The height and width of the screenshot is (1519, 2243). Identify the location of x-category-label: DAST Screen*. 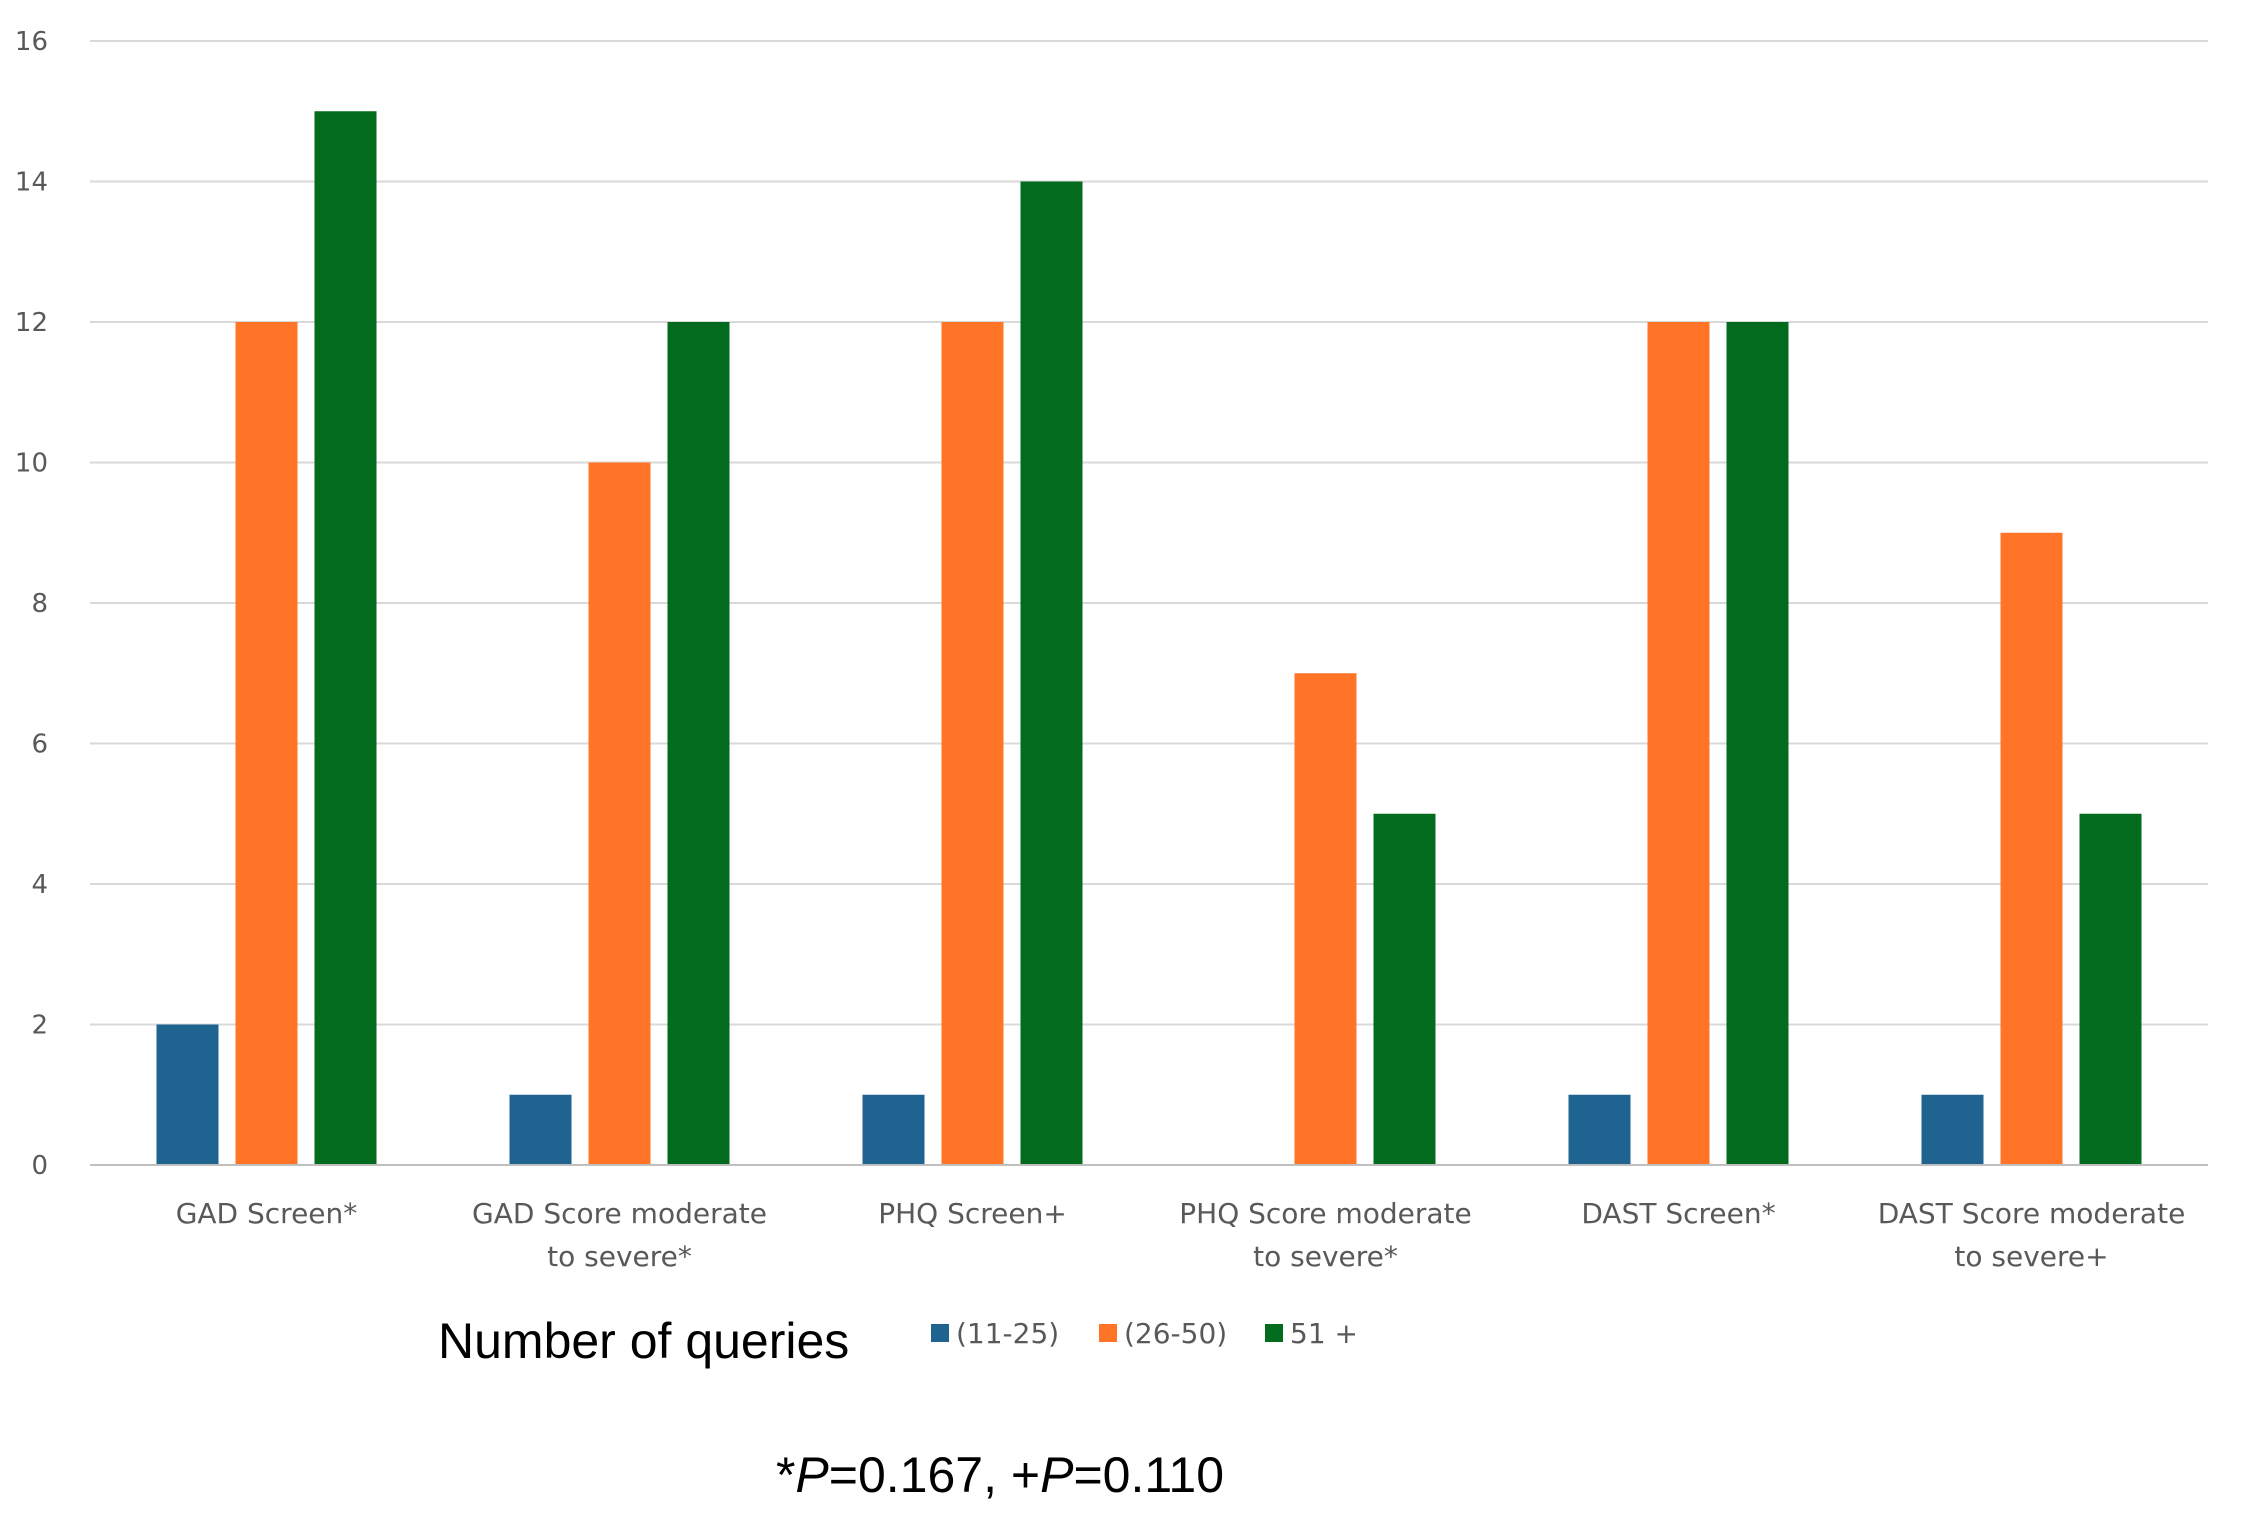
(1678, 1213).